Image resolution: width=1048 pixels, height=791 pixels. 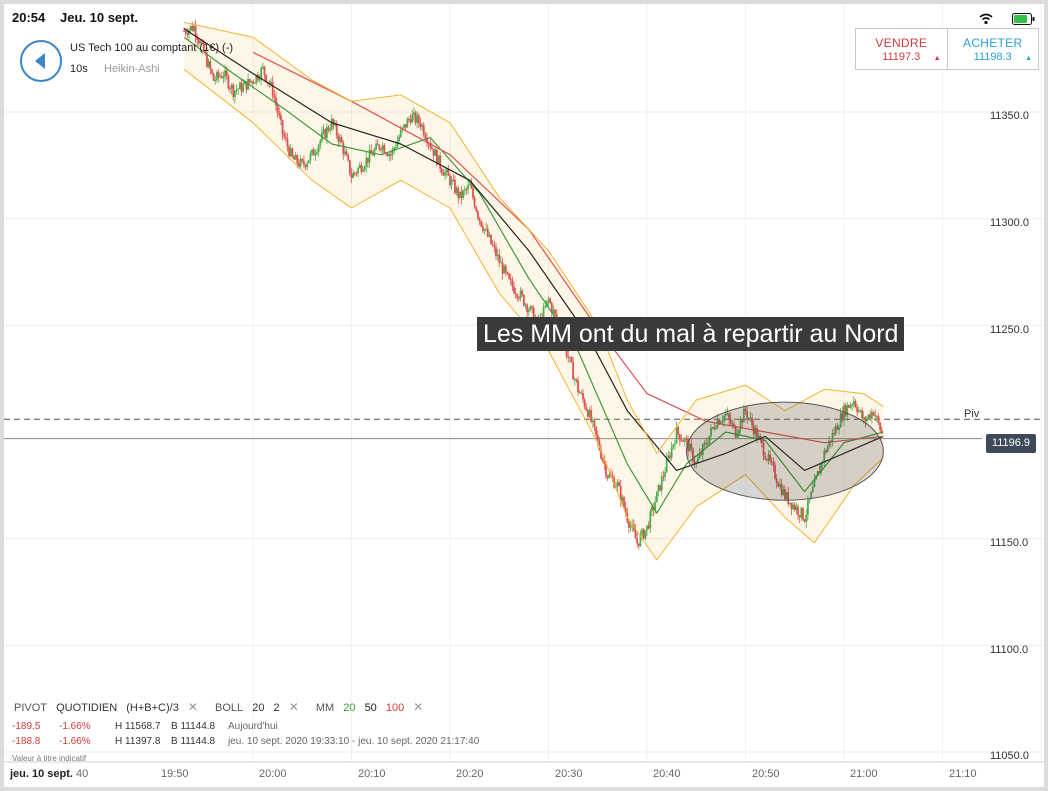 What do you see at coordinates (79, 69) in the screenshot?
I see `timeframe-selector: 10s` at bounding box center [79, 69].